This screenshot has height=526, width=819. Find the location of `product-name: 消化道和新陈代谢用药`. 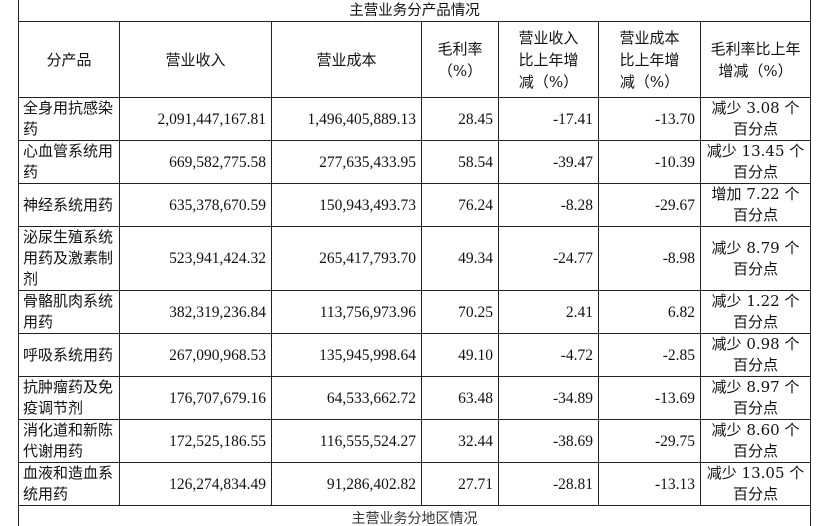

product-name: 消化道和新陈代谢用药 is located at coordinates (69, 441).